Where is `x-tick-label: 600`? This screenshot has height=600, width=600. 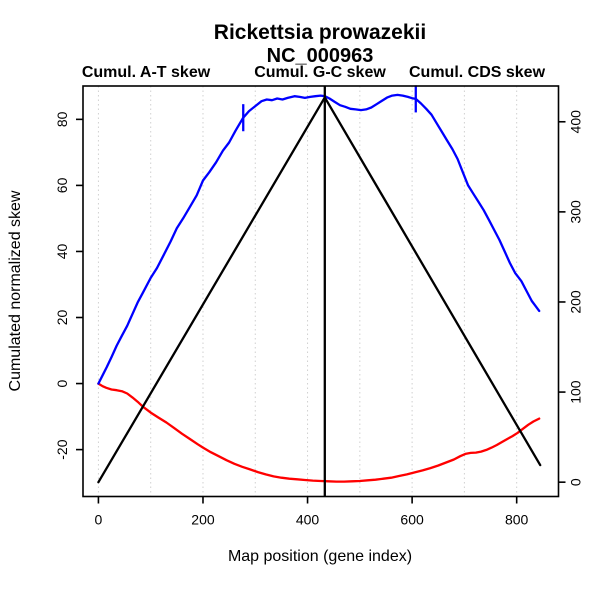
x-tick-label: 600 is located at coordinates (412, 520).